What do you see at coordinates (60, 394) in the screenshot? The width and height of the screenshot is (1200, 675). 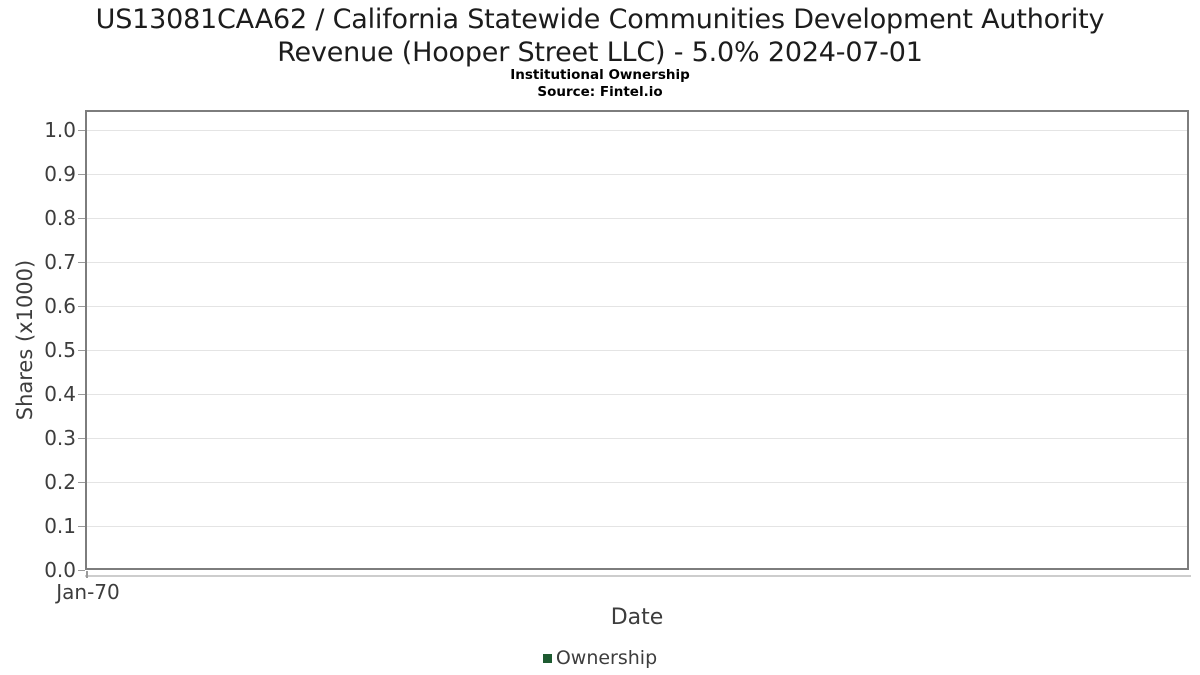 I see `y-tick-label: 0.4` at bounding box center [60, 394].